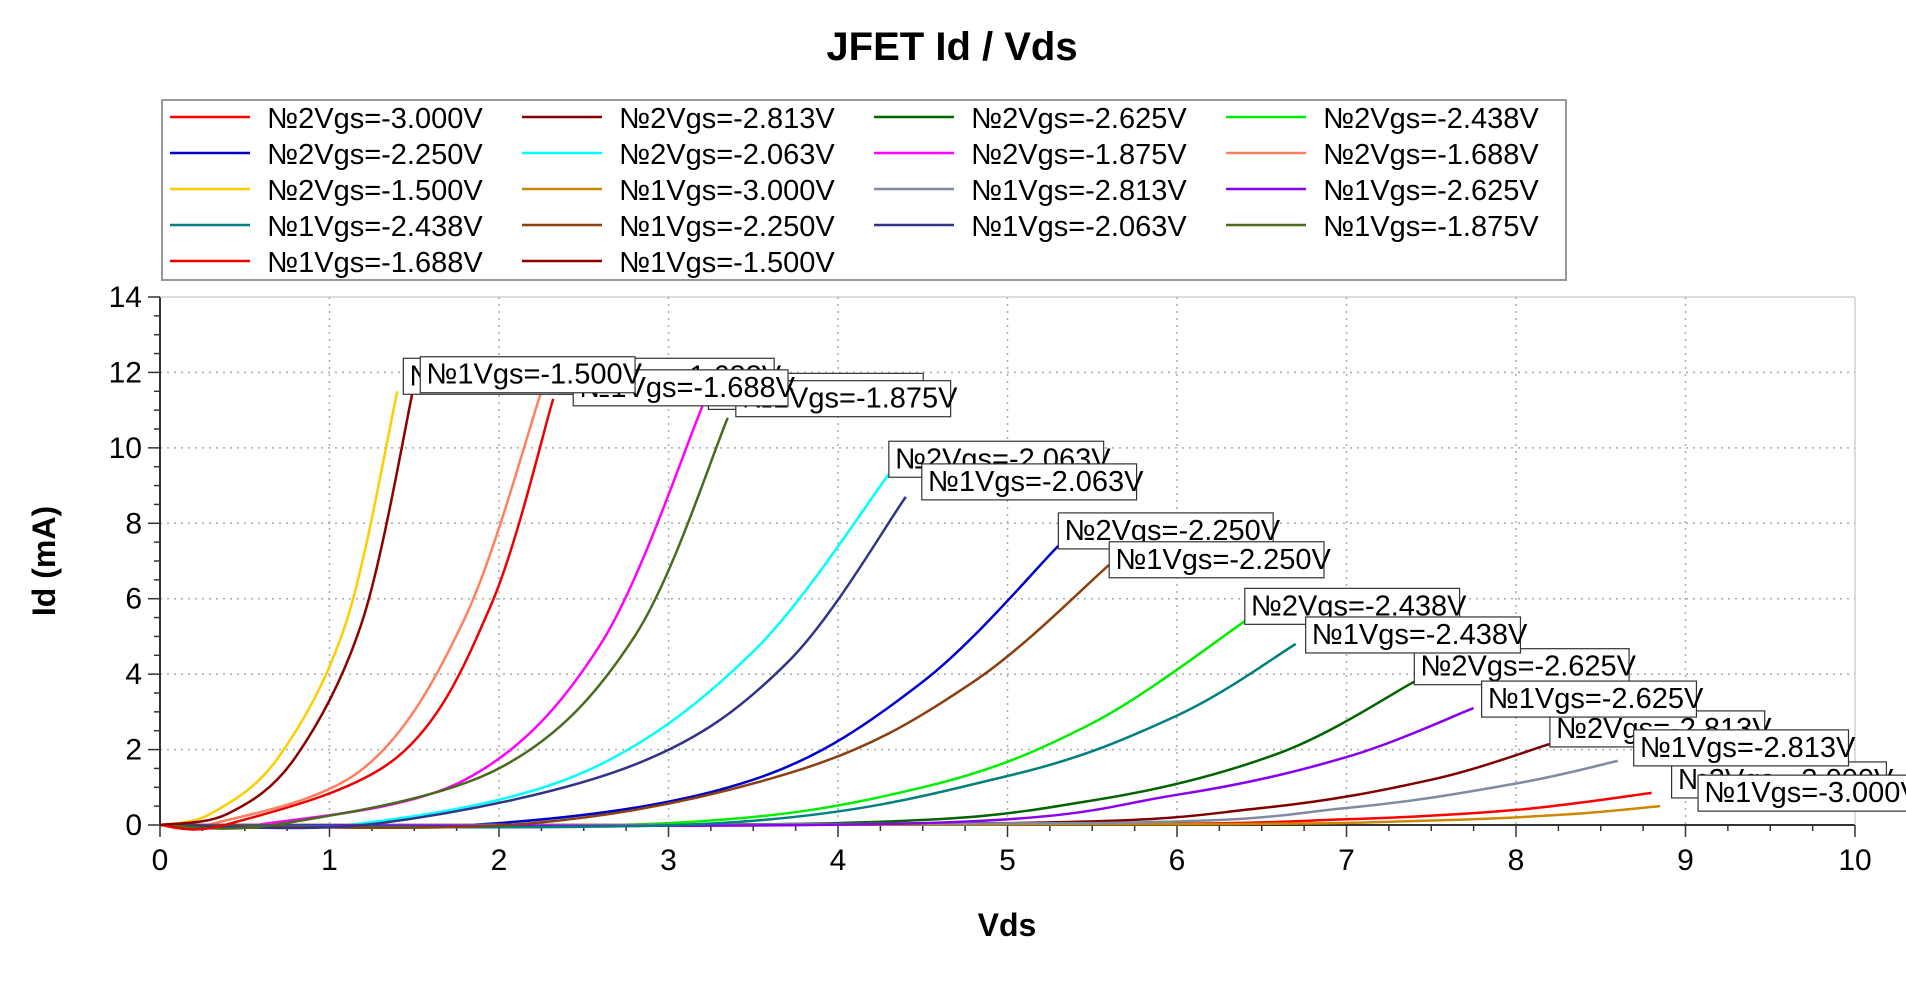  Describe the element at coordinates (329, 860) in the screenshot. I see `x-tick-label: 1` at that location.